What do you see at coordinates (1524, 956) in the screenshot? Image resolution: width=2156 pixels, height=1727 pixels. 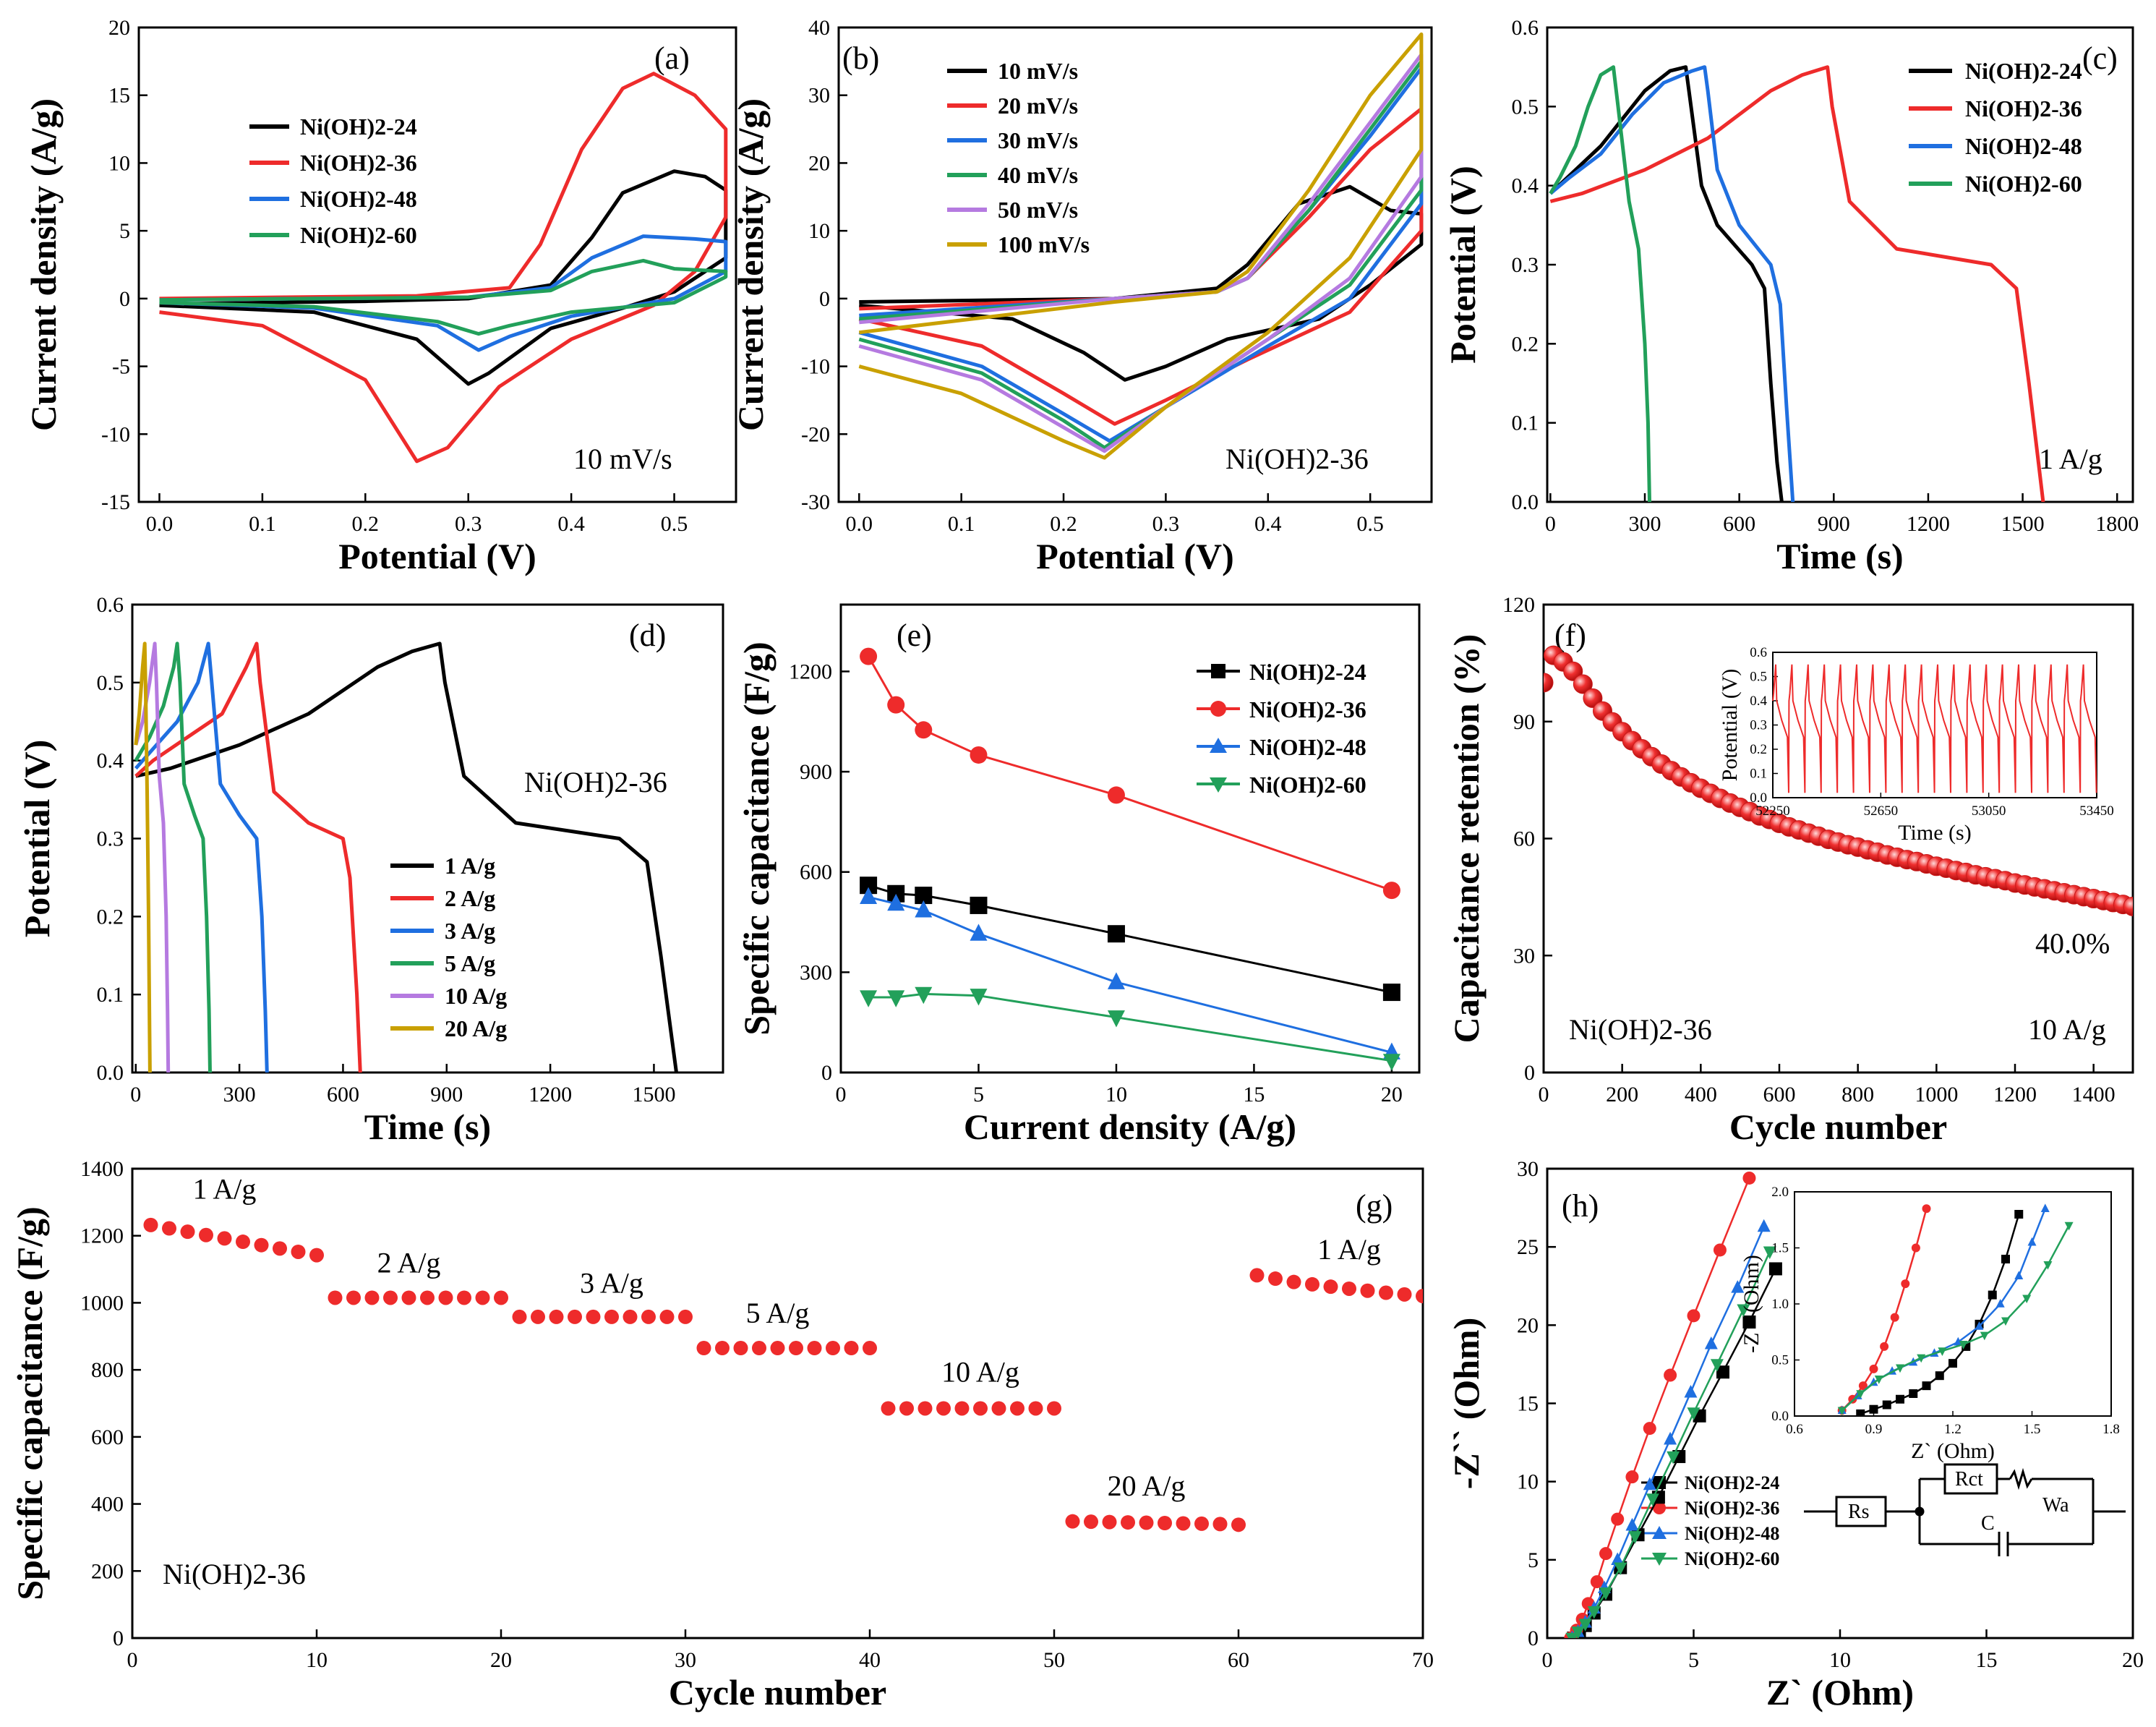 I see `y-tick-label-f-1: 30` at bounding box center [1524, 956].